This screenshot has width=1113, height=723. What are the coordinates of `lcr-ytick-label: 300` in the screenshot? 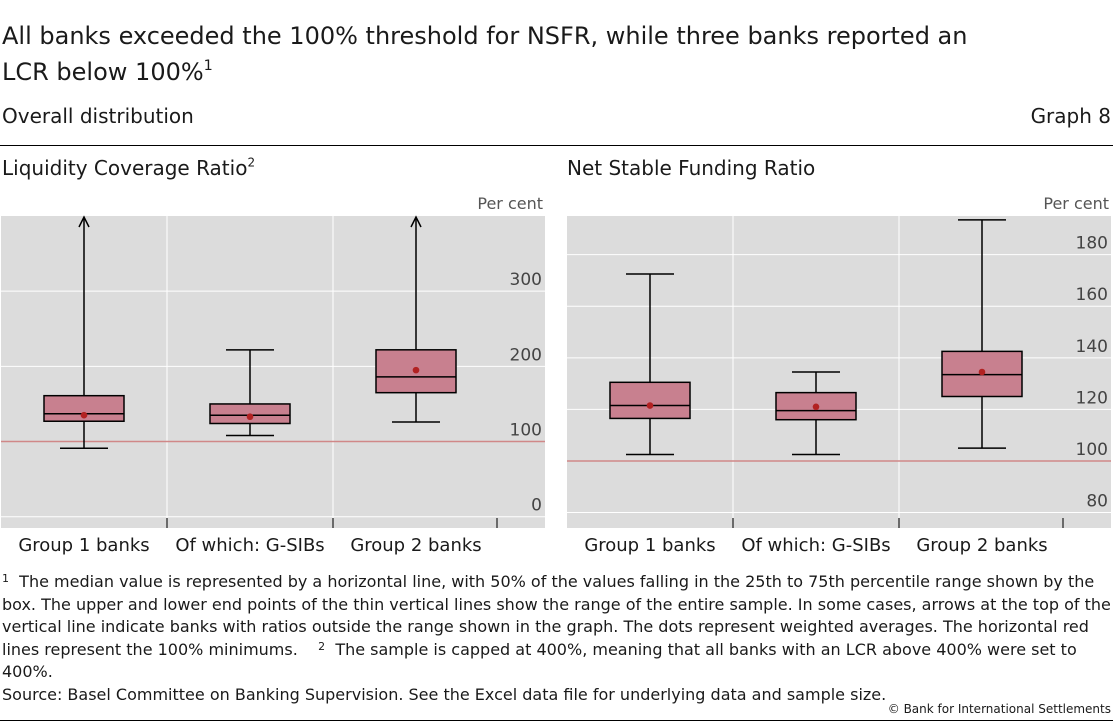 It's located at (526, 280).